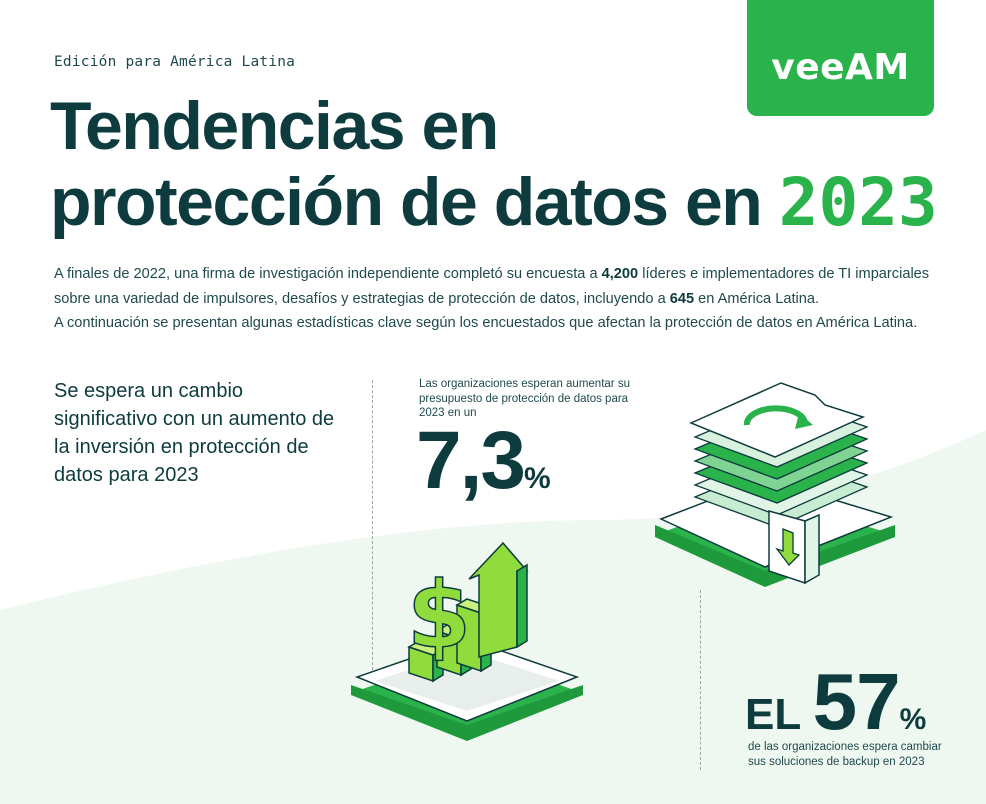 The height and width of the screenshot is (804, 986). What do you see at coordinates (537, 478) in the screenshot?
I see `stat1-percent: %` at bounding box center [537, 478].